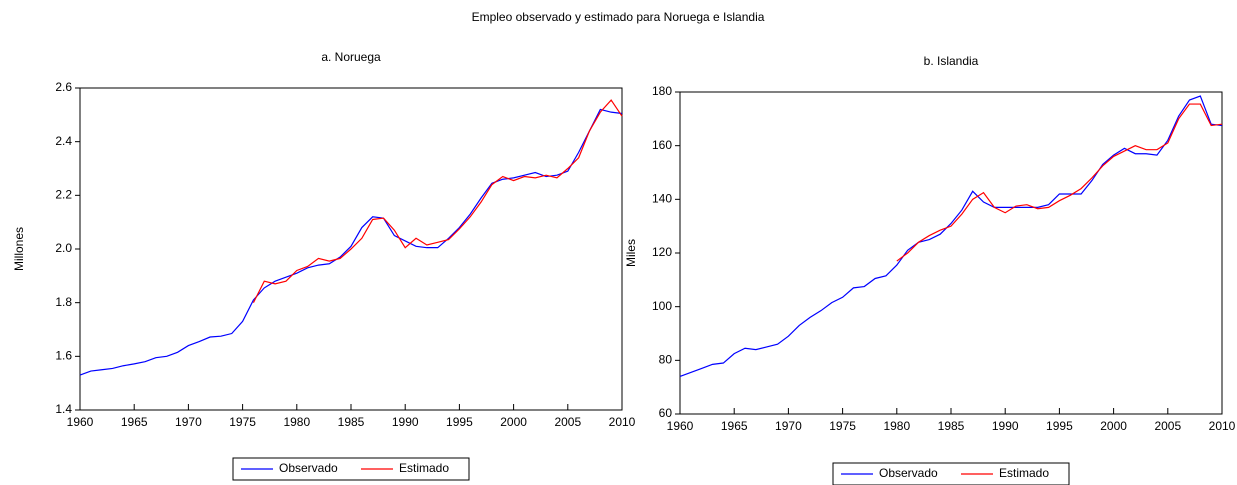 This screenshot has height=485, width=1237. What do you see at coordinates (63, 195) in the screenshot?
I see `y-tick-label: 2.2` at bounding box center [63, 195].